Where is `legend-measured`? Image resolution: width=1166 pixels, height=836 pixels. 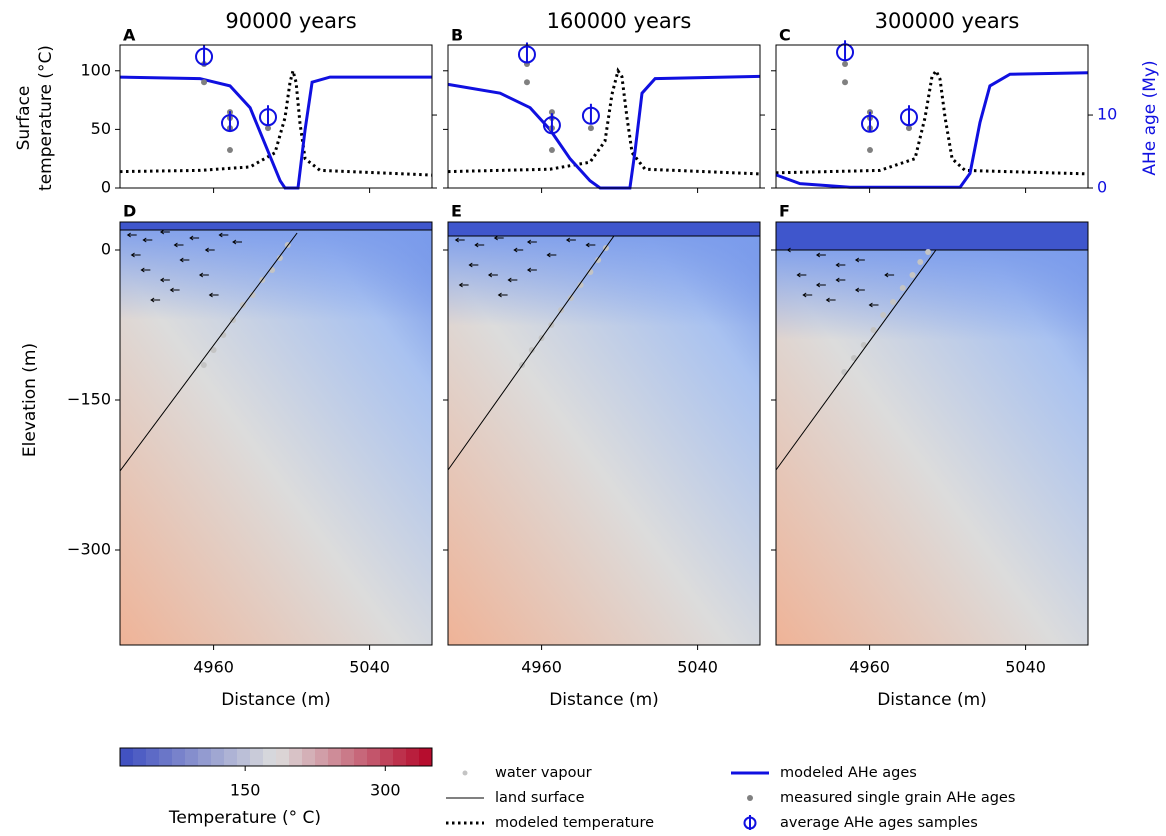
legend-measured is located at coordinates (750, 798).